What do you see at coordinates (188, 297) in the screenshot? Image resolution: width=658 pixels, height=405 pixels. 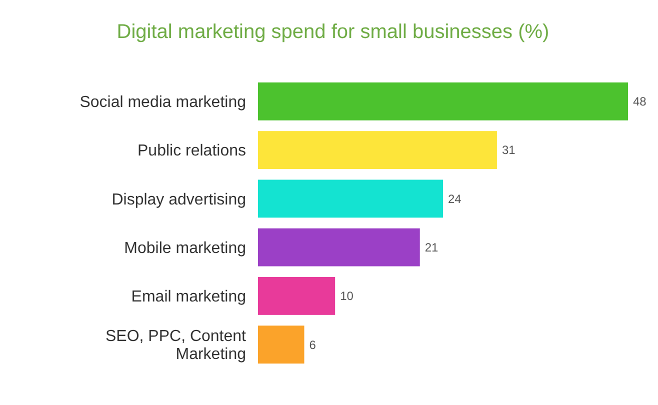 I see `y-tick-label: Email marketing` at bounding box center [188, 297].